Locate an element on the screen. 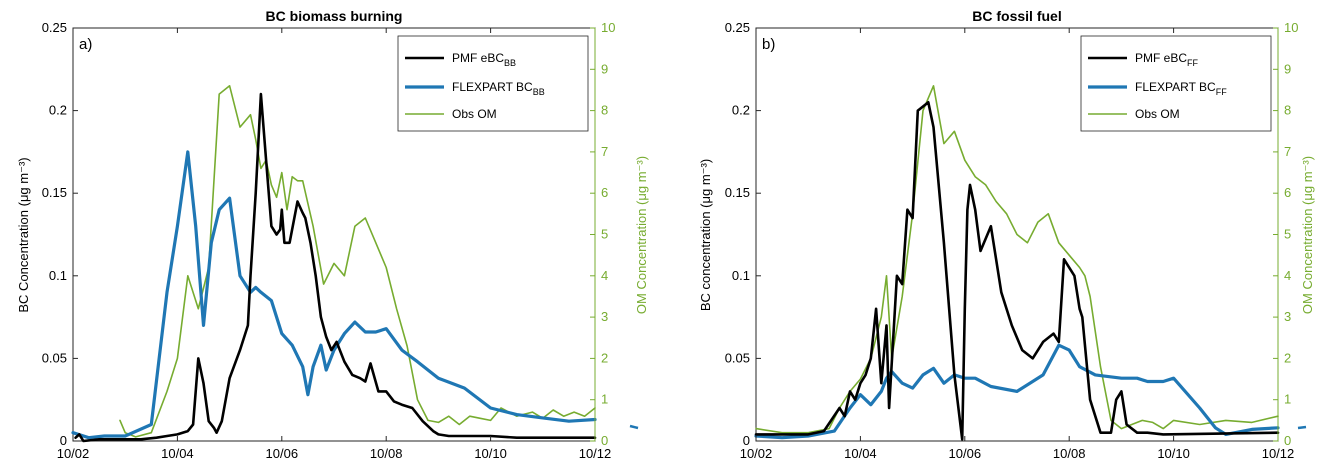  panel-a-y2-tick-label: 3 is located at coordinates (604, 316).